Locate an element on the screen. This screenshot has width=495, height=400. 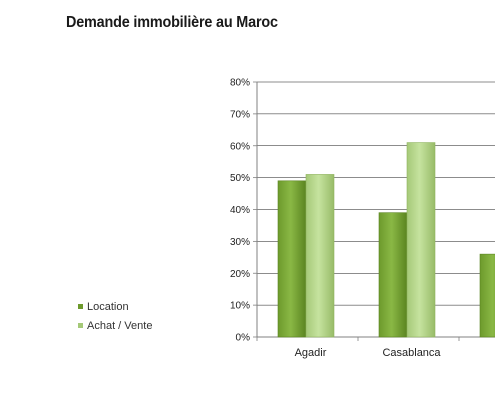
legend-item-achat-vente: Achat / Vente is located at coordinates (115, 325).